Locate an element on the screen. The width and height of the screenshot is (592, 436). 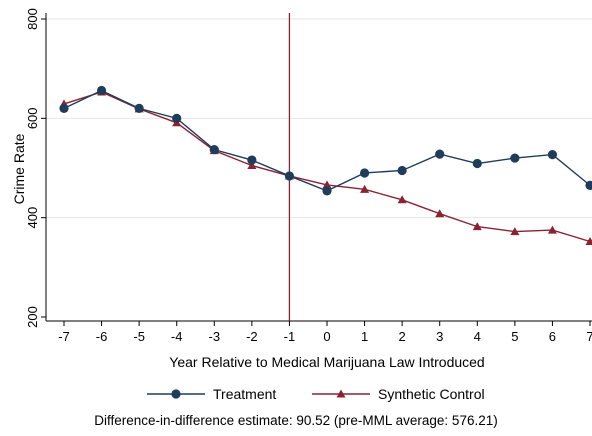
legend-synthetic-marker is located at coordinates (341, 393).